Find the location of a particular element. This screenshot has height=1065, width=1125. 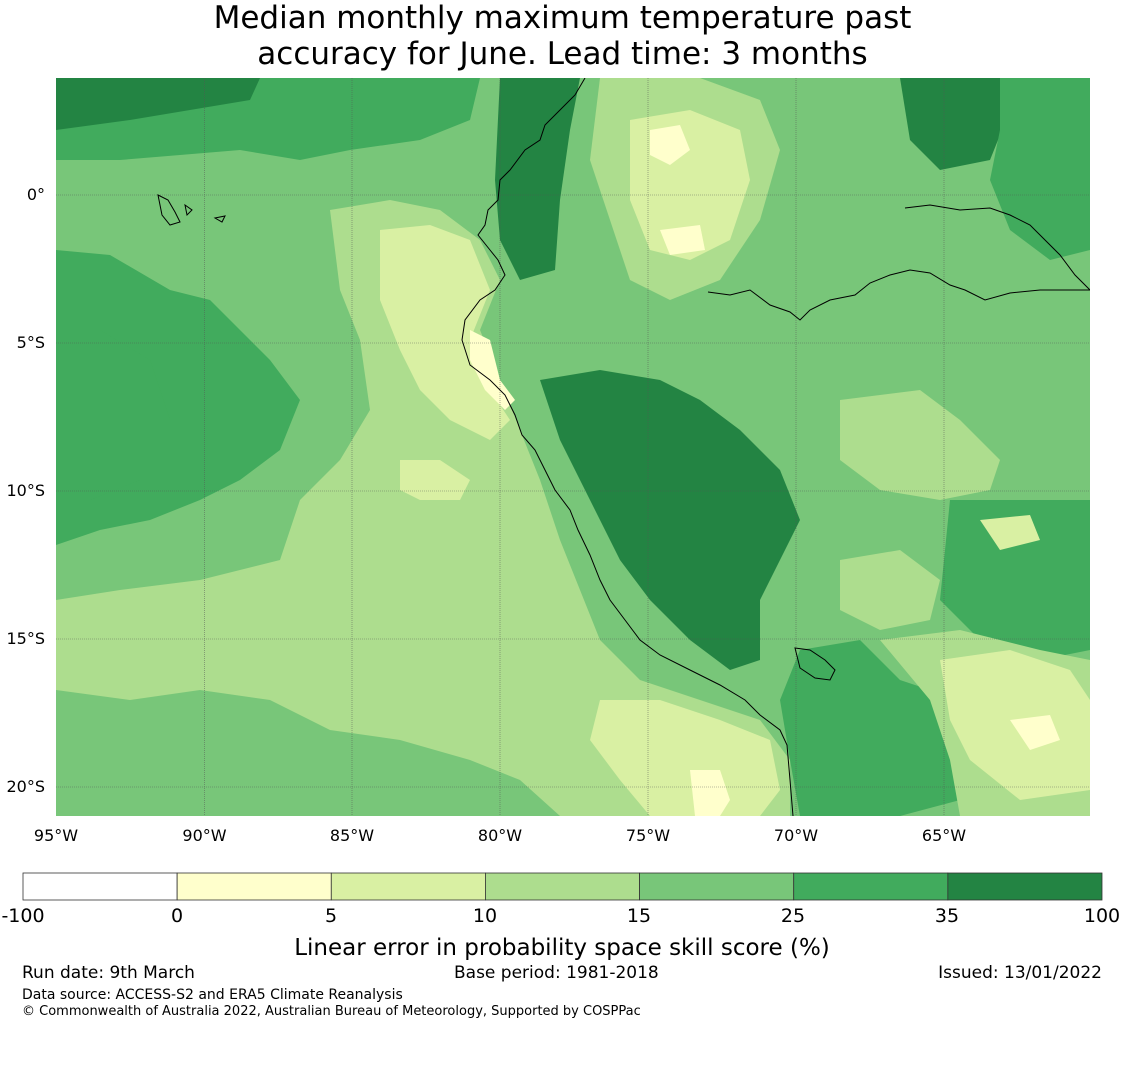

colorbar-tick: -100 is located at coordinates (22, 916).